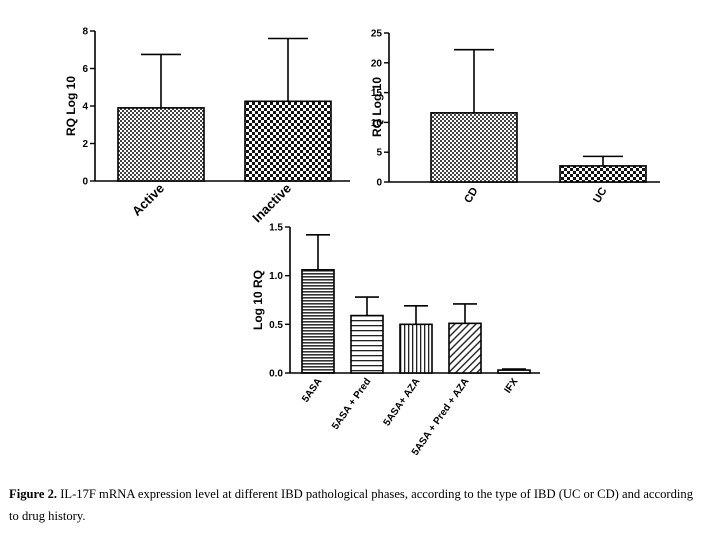 The height and width of the screenshot is (542, 712). Describe the element at coordinates (312, 390) in the screenshot. I see `x-tick-label: 5ASA` at that location.